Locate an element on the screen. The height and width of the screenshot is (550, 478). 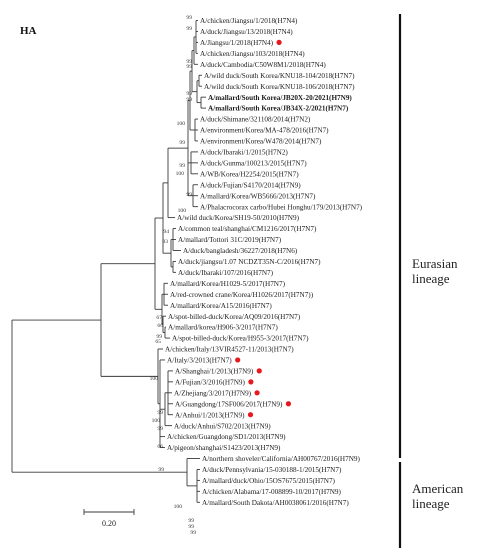
scale-bar: 0.20 is located at coordinates (109, 518).